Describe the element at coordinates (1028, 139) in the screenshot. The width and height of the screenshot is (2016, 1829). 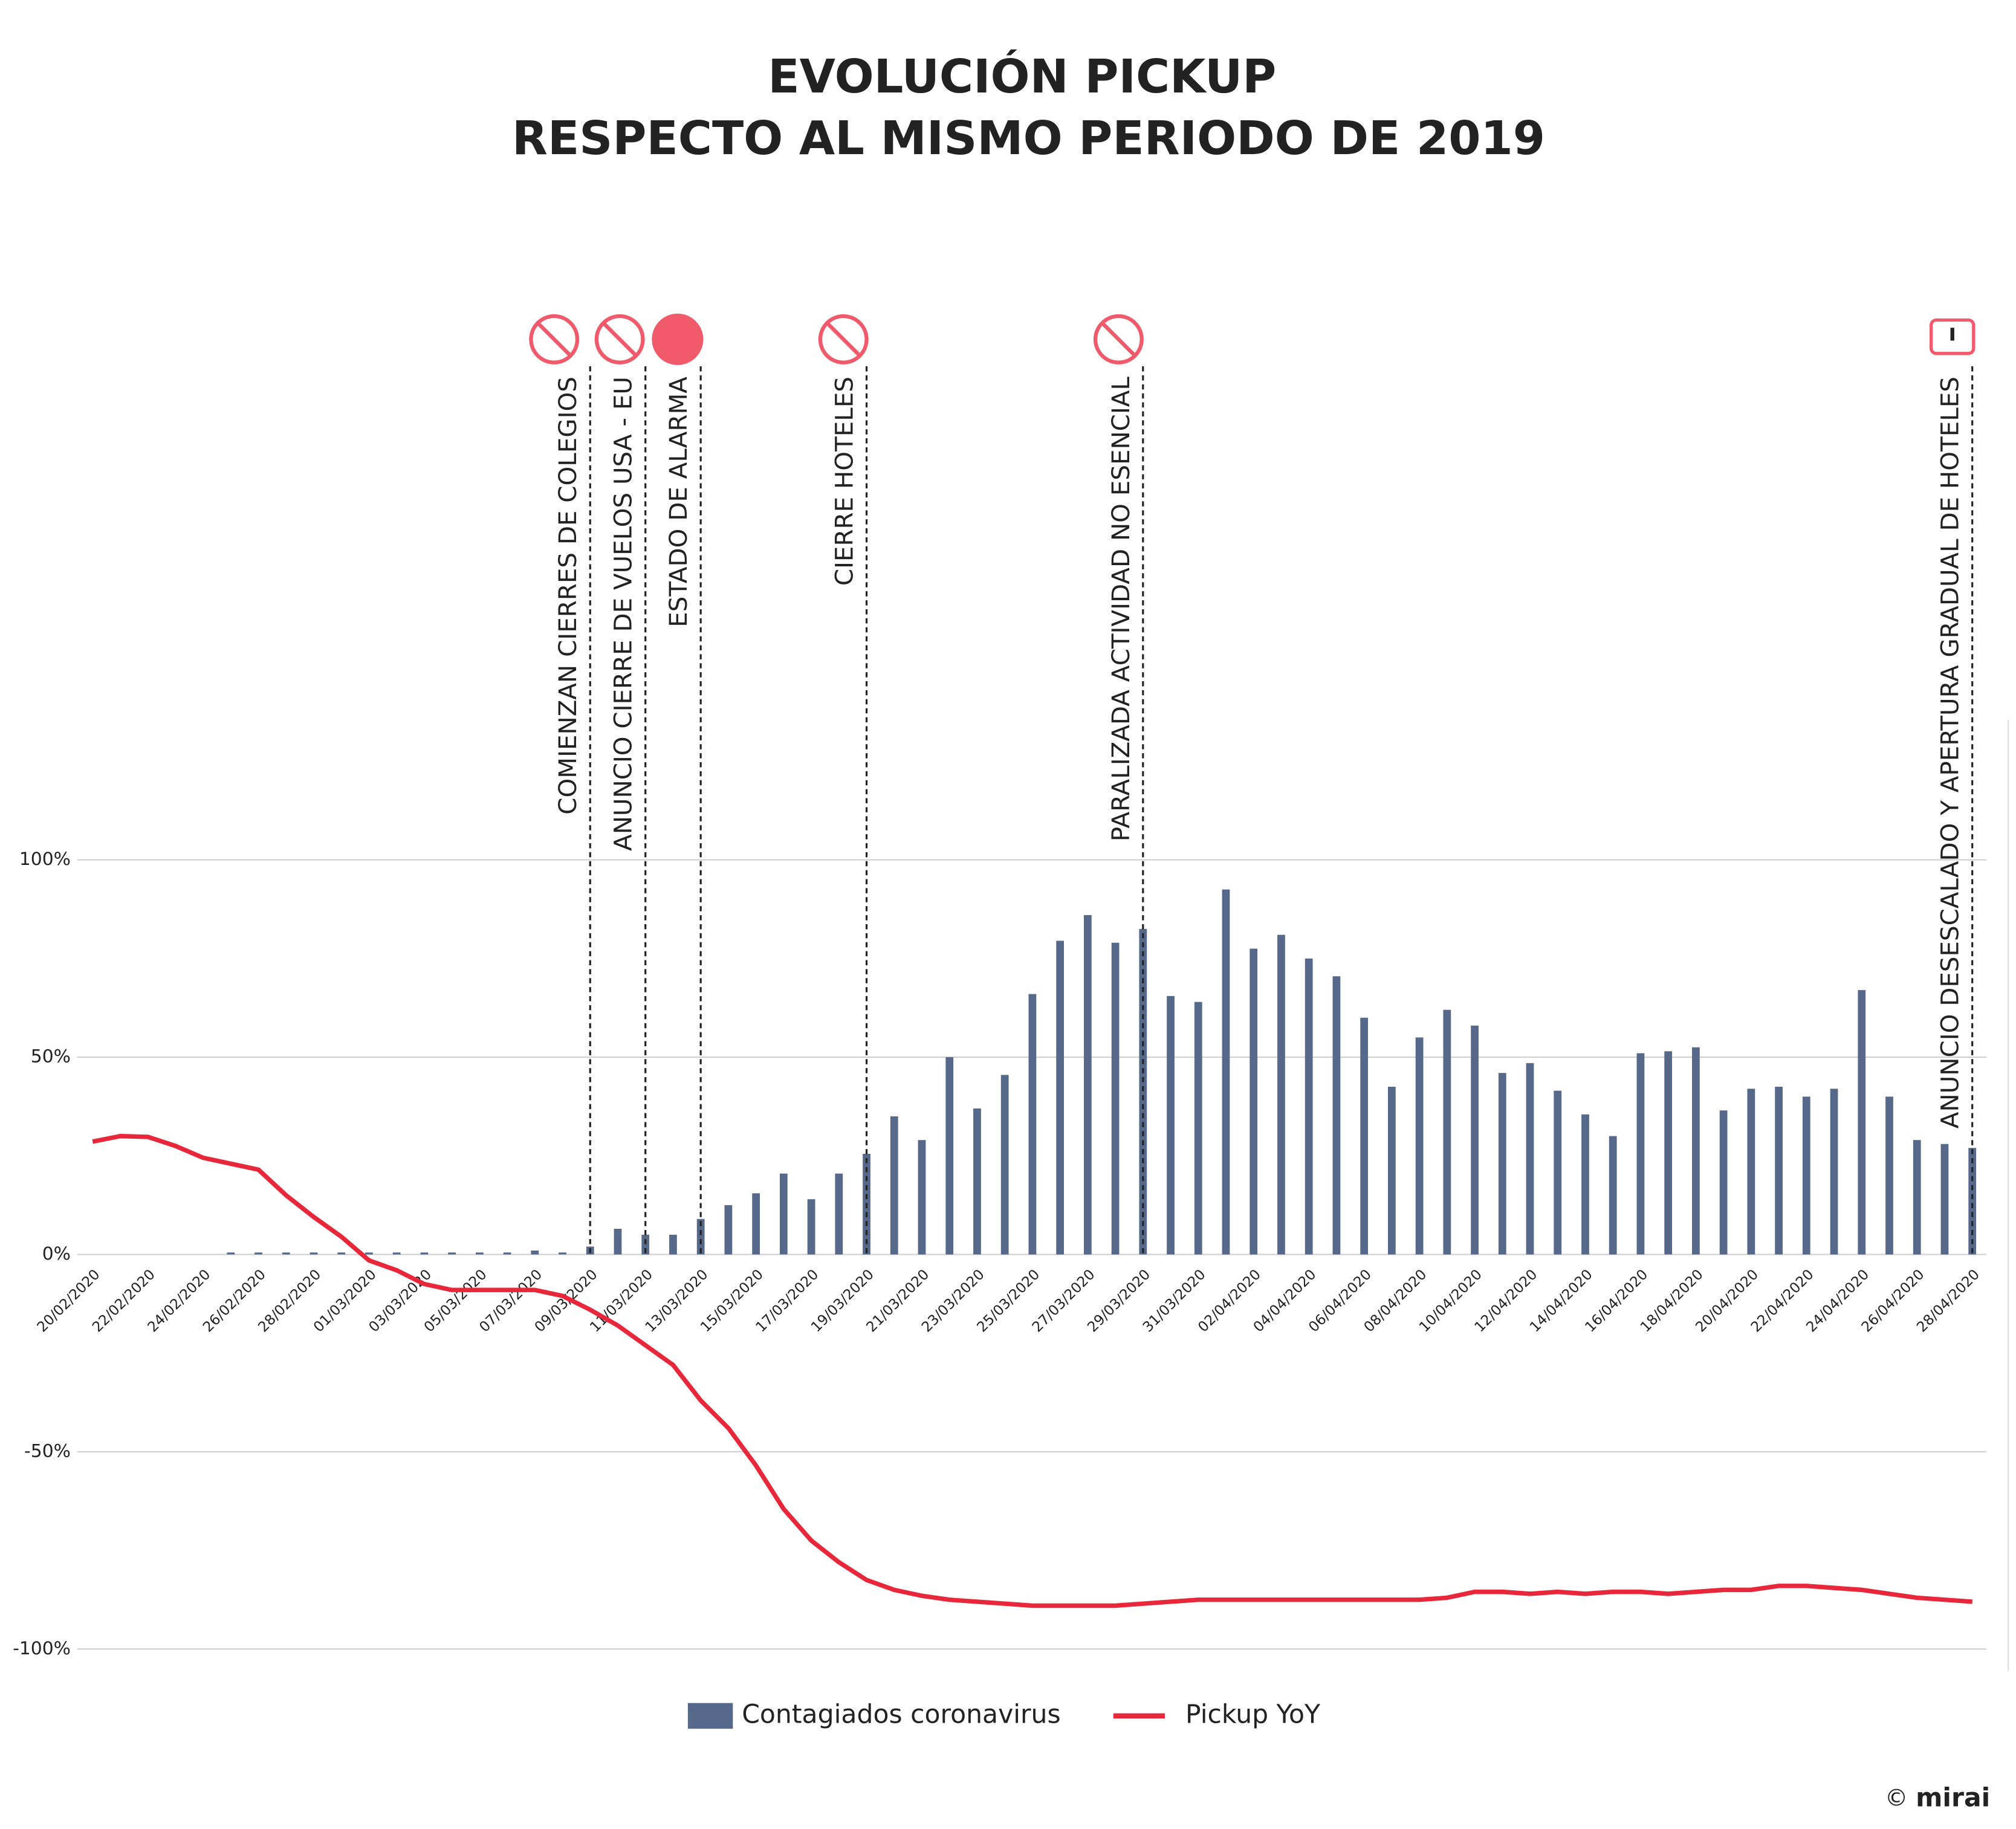
I see `chart-title: RESPECTO AL MISMO PERIODO DE 2019` at that location.